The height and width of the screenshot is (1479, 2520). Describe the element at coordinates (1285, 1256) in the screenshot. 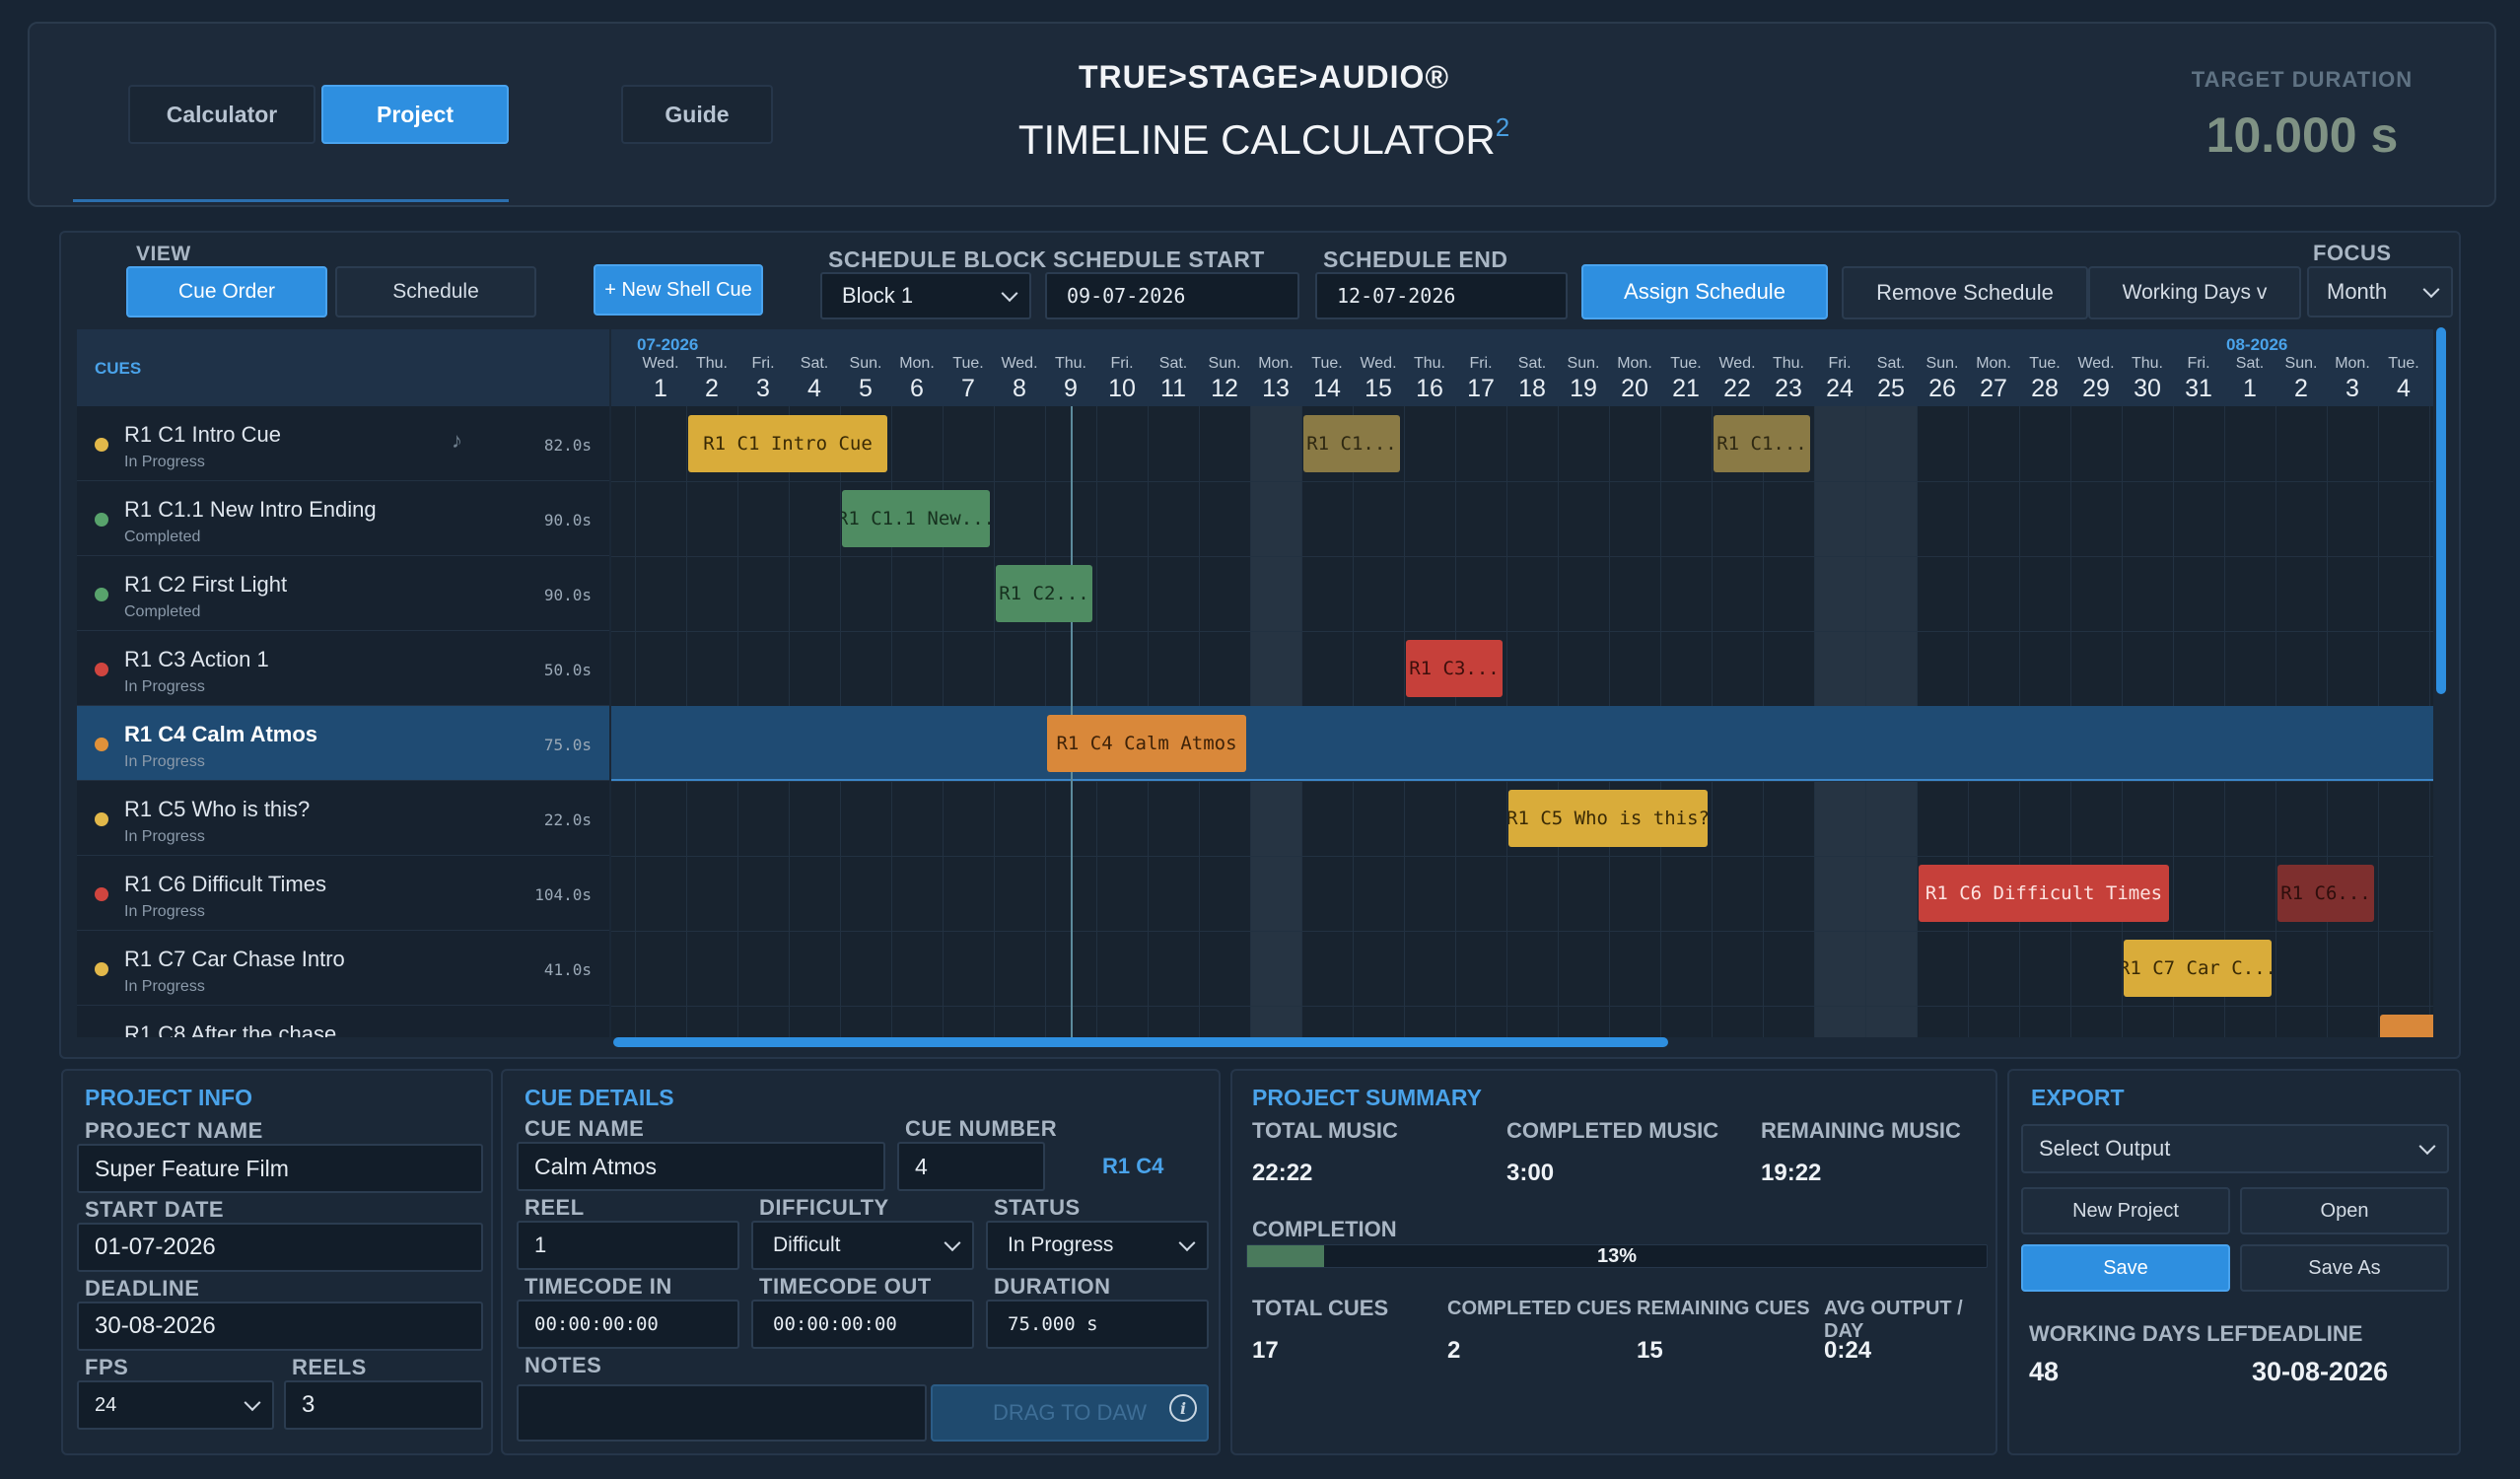

I see `completion-progress-fill` at that location.